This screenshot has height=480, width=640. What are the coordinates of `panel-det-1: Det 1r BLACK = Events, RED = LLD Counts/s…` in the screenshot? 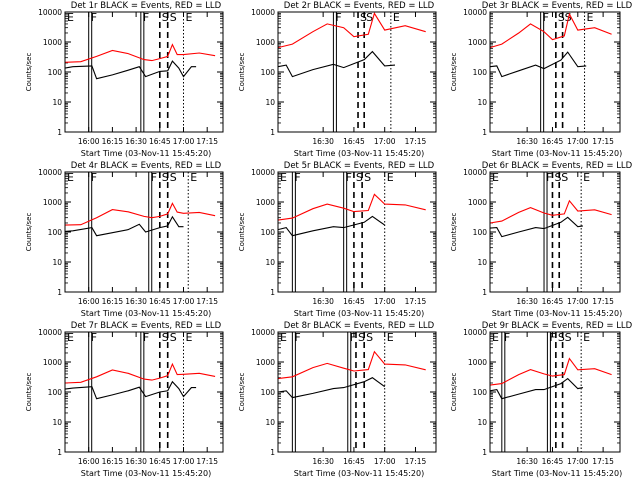 It's located at (124, 79).